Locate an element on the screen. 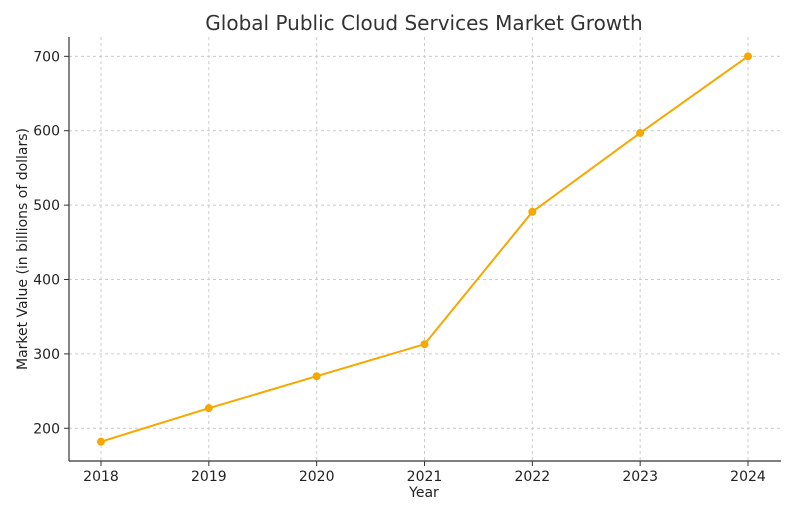  y-tick-label: 200 is located at coordinates (46, 429).